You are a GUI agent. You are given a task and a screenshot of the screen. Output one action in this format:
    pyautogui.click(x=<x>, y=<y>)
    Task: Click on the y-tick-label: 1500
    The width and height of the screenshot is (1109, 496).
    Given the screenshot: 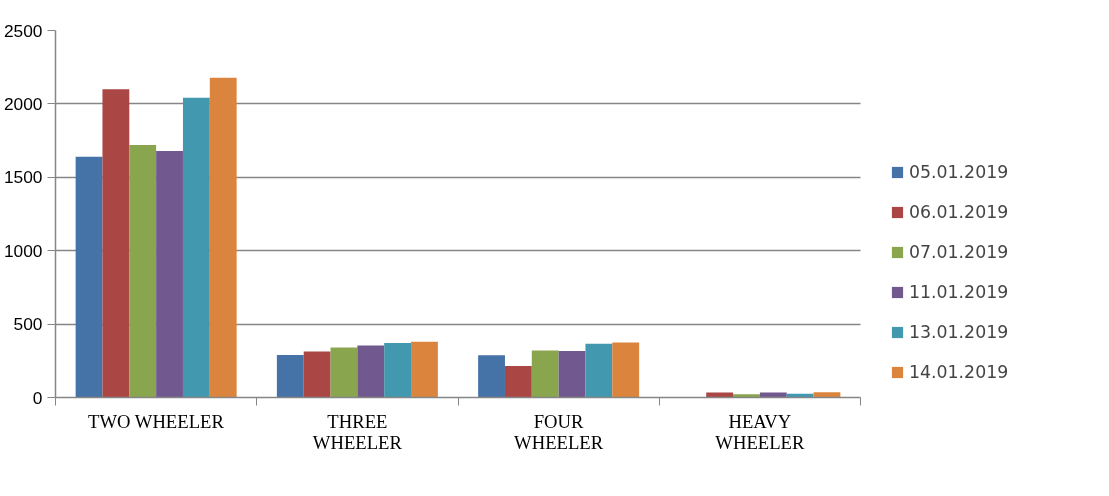 What is the action you would take?
    pyautogui.click(x=23, y=177)
    